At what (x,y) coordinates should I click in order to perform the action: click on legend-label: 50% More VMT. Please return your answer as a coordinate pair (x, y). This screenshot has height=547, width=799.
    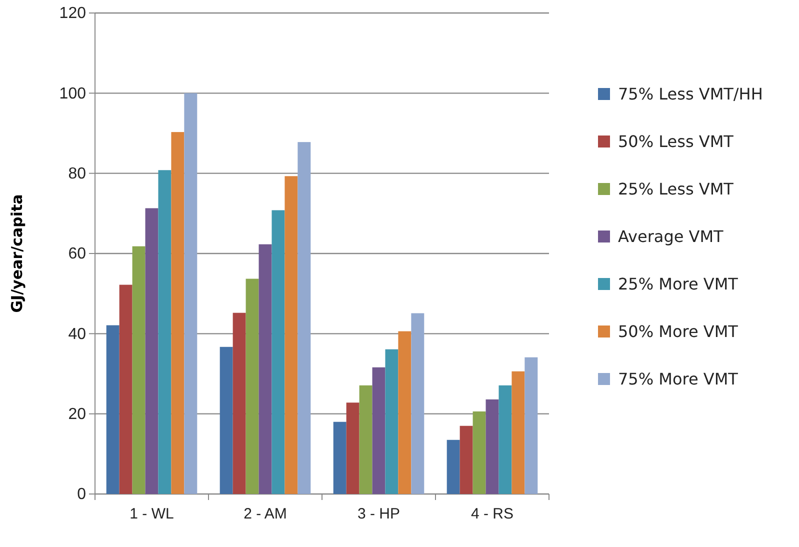
    Looking at the image, I should click on (678, 332).